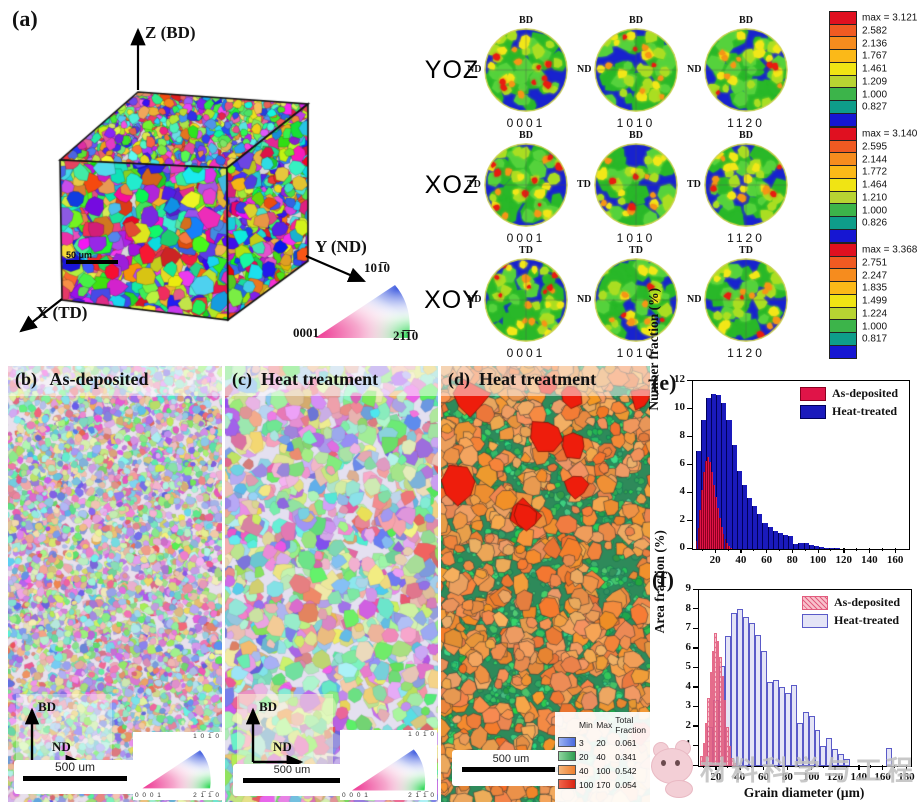 This screenshot has height=802, width=917. What do you see at coordinates (336, 268) in the screenshot?
I see `y-axis-arrow` at bounding box center [336, 268].